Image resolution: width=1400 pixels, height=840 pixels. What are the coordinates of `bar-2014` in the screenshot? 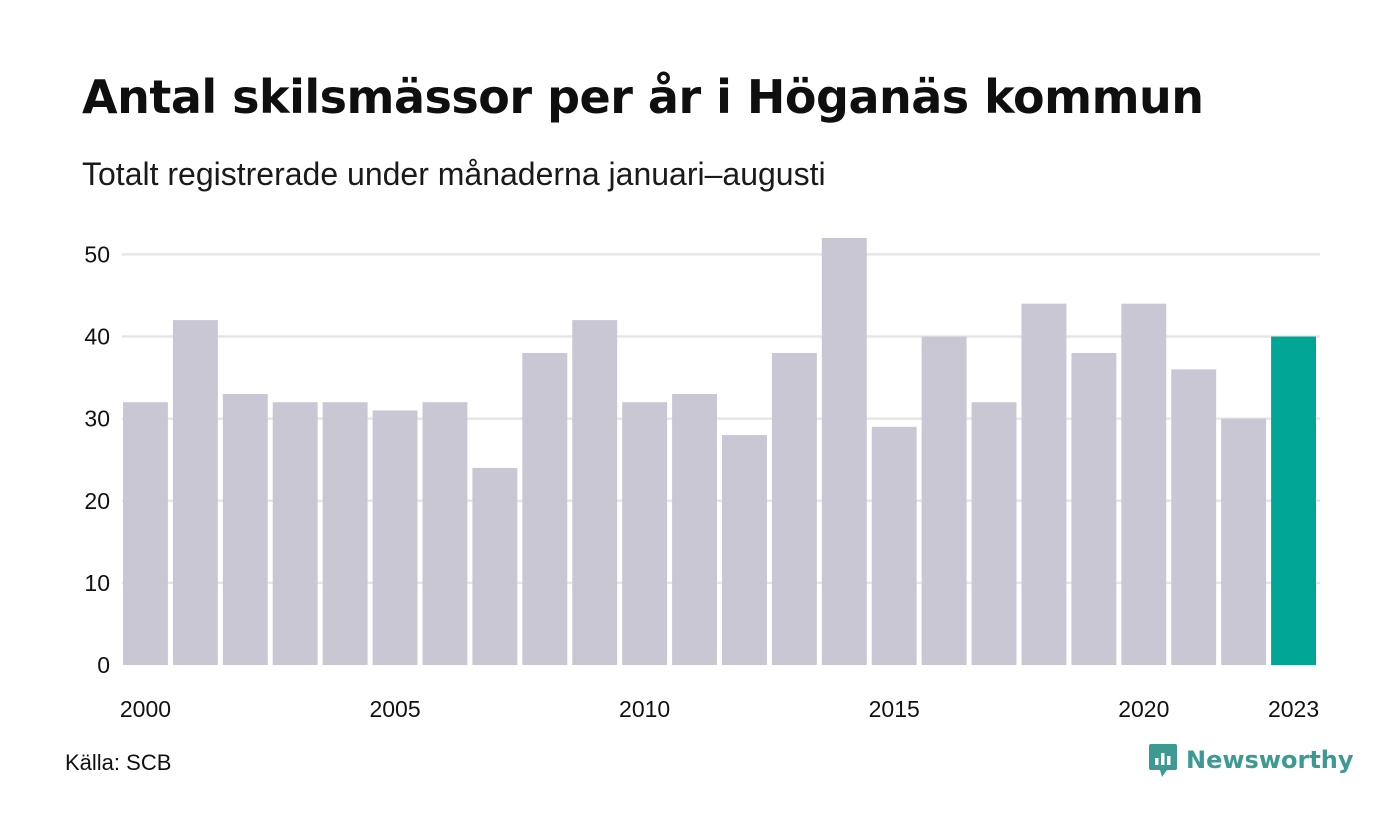 It's located at (844, 451).